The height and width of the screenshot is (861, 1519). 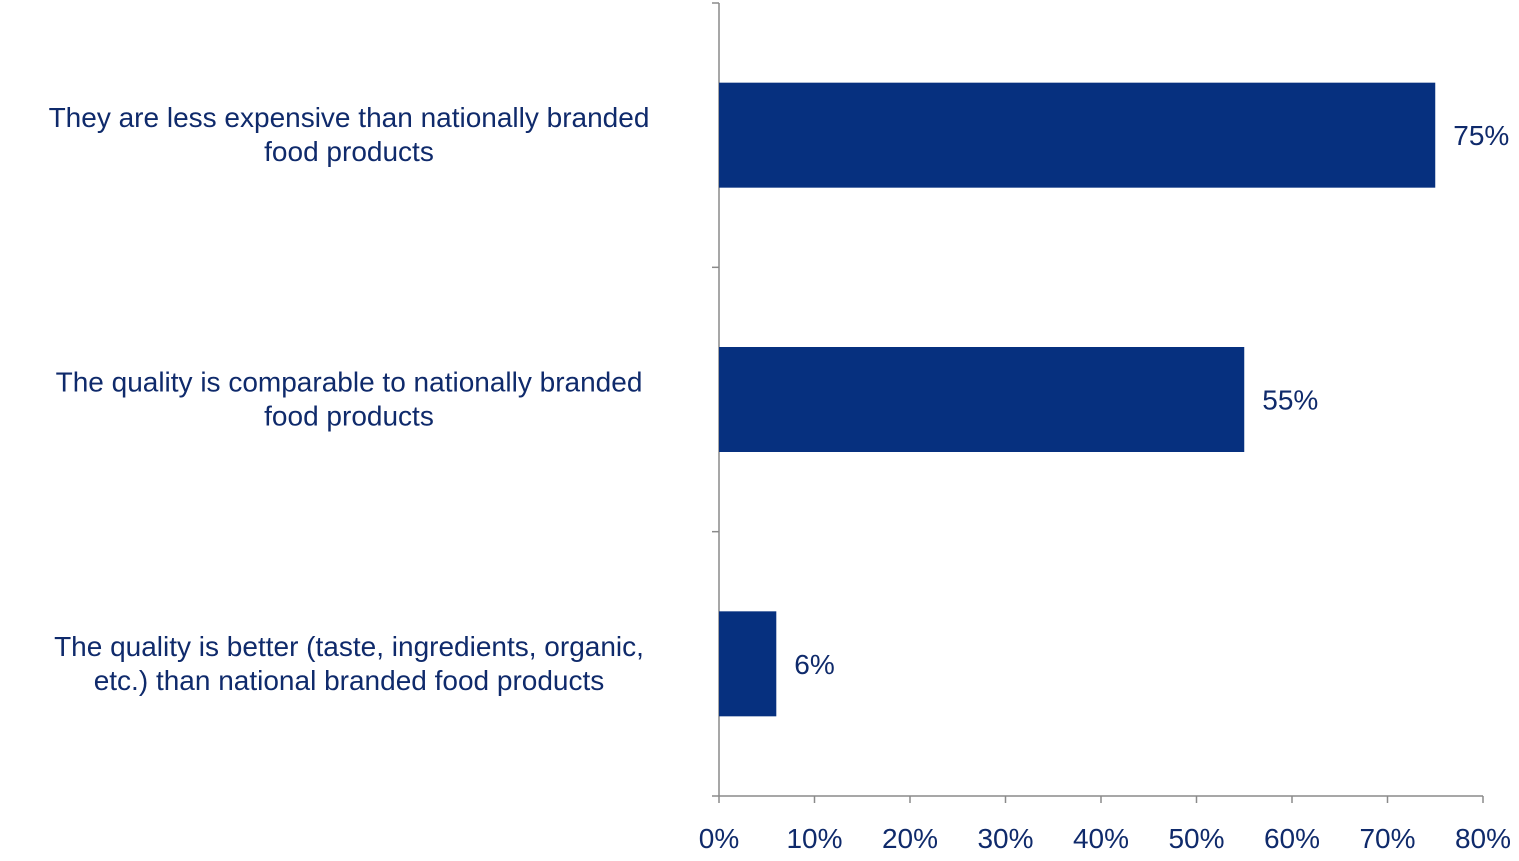 I want to click on x-tick-label: 60%, so click(x=1292, y=838).